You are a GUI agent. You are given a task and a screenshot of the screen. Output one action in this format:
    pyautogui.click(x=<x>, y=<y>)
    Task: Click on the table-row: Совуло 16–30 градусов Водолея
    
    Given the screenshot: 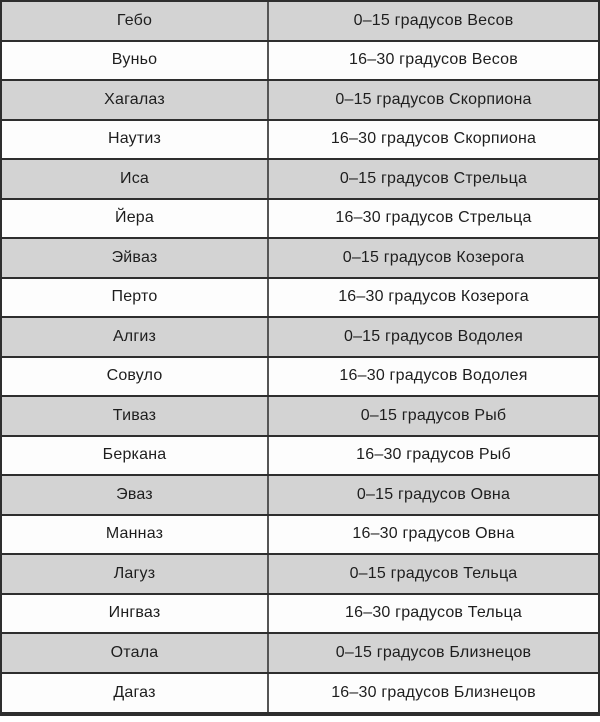 What is the action you would take?
    pyautogui.click(x=300, y=376)
    